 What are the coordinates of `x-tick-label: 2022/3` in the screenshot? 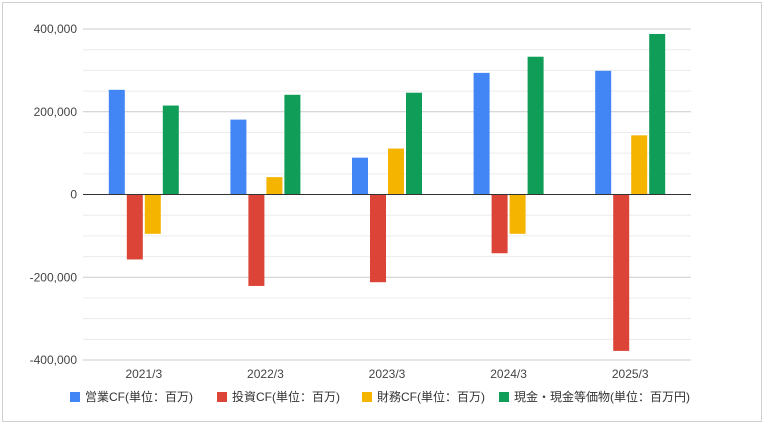 It's located at (265, 374).